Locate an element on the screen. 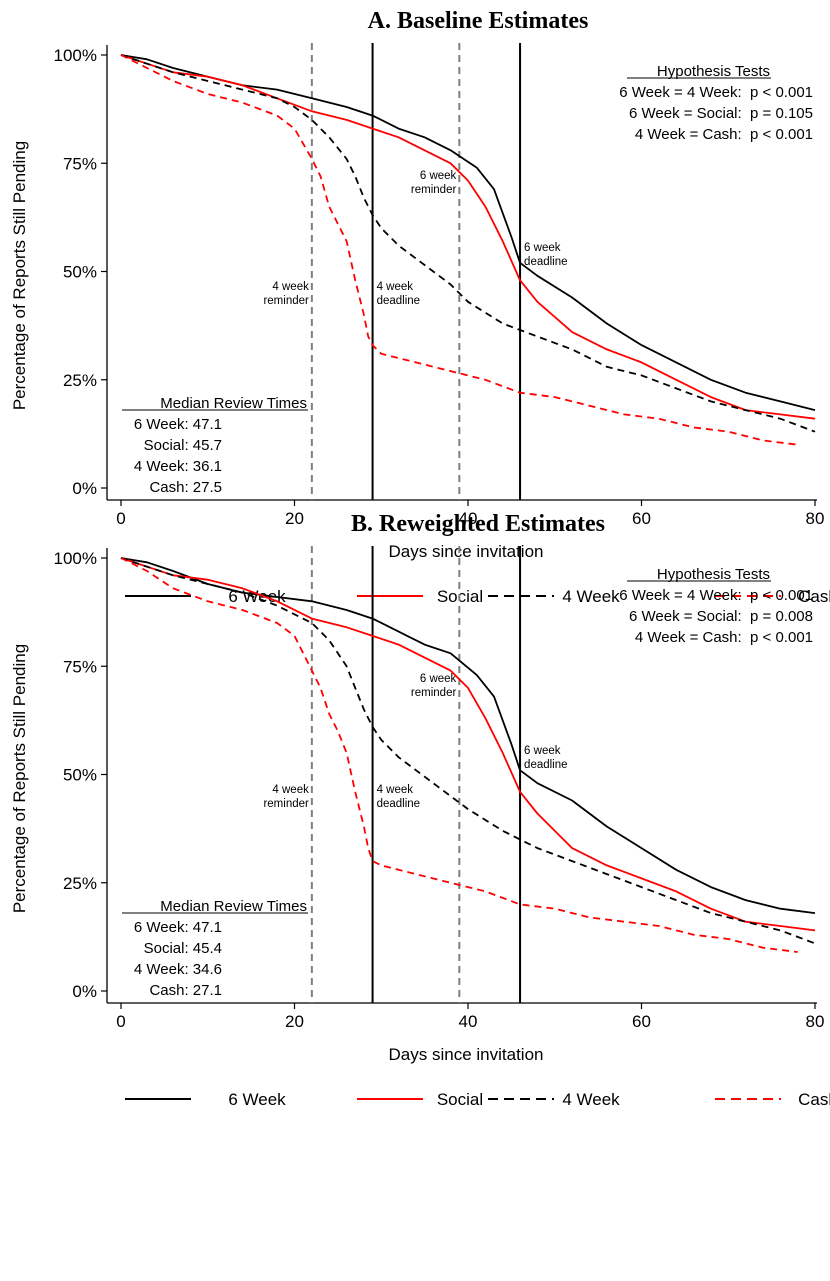 The image size is (830, 1281). median-time-row: Cash: 27.5 is located at coordinates (185, 487).